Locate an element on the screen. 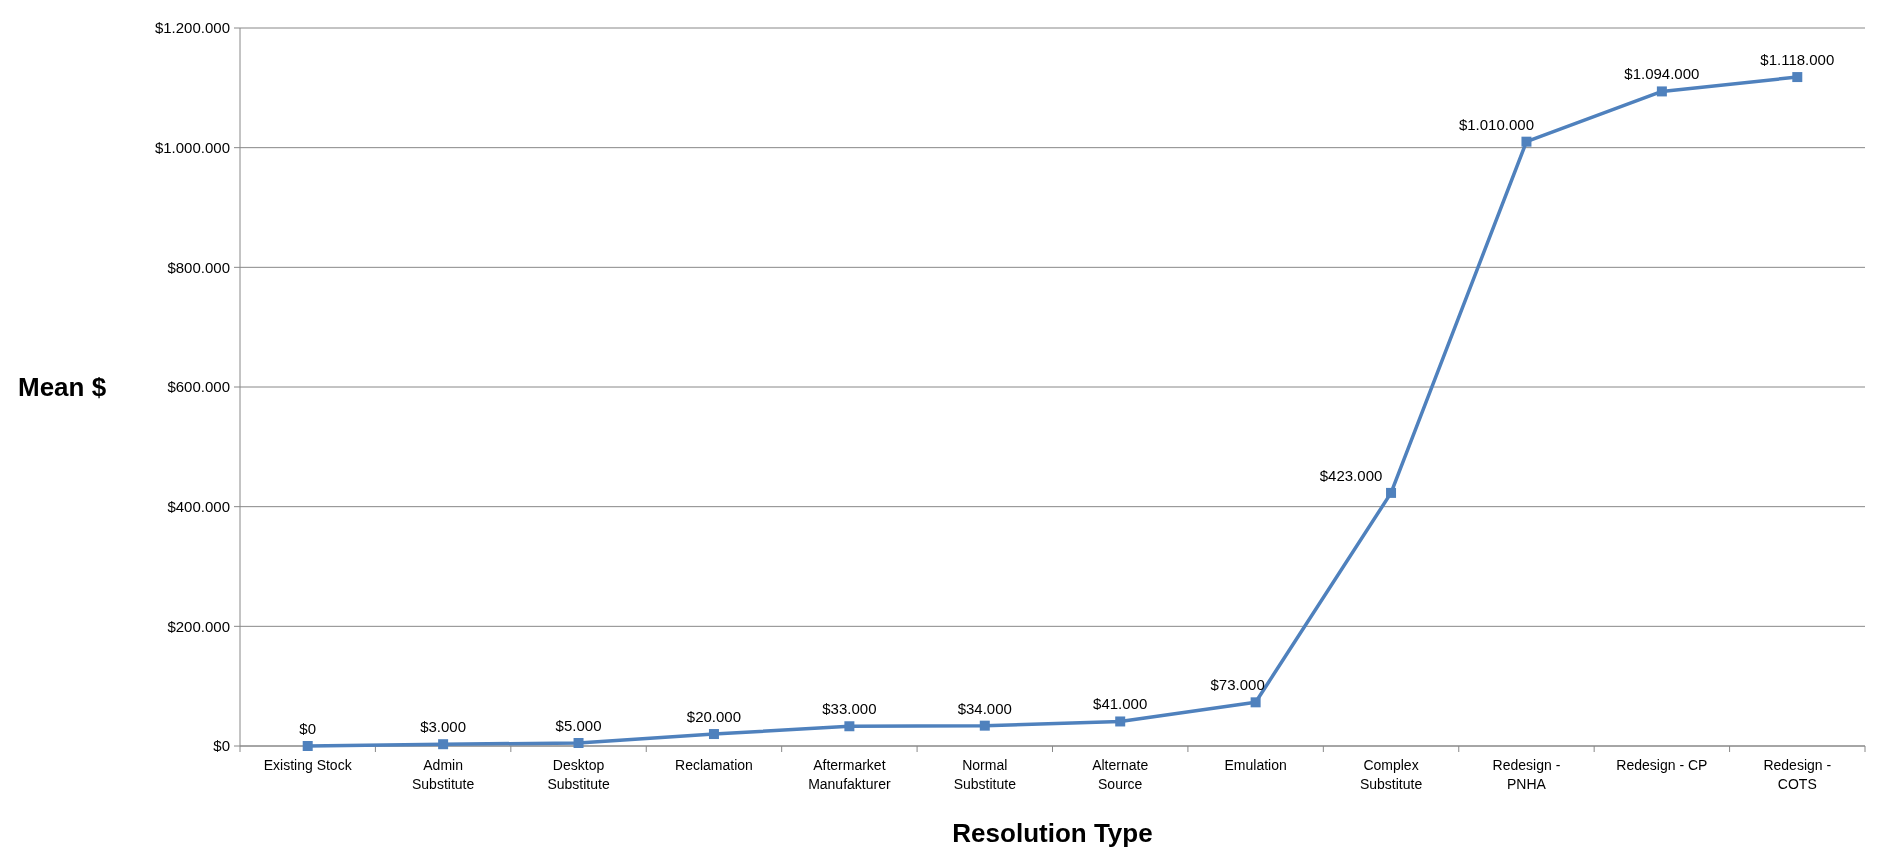 This screenshot has width=1885, height=864. x-tick-label: Existing Stock is located at coordinates (308, 765).